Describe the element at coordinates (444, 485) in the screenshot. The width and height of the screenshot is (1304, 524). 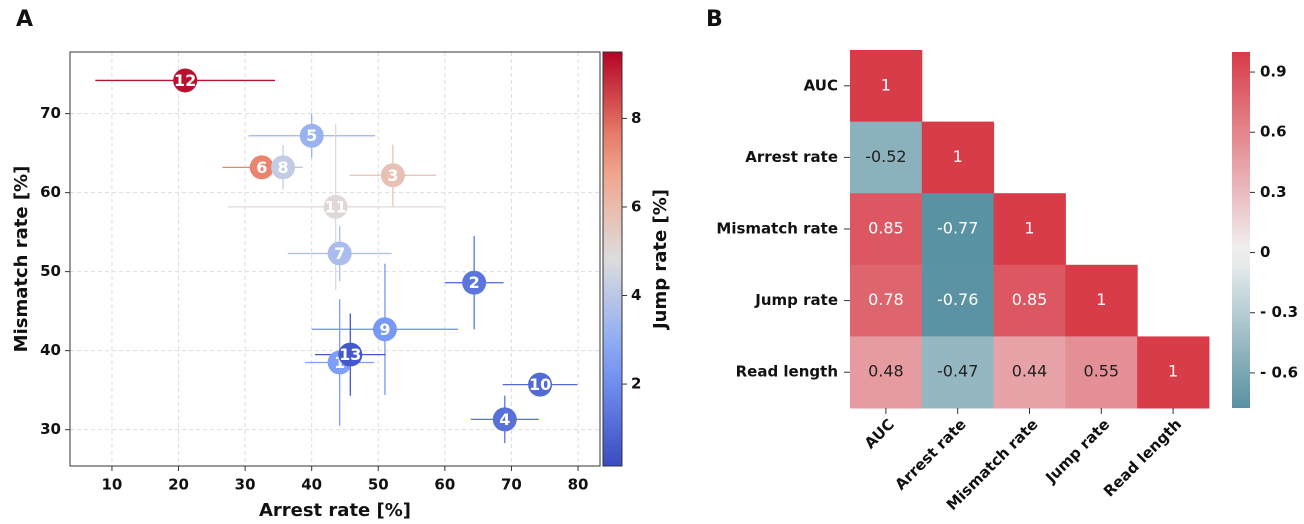
I see `x-tick-label: 60` at that location.